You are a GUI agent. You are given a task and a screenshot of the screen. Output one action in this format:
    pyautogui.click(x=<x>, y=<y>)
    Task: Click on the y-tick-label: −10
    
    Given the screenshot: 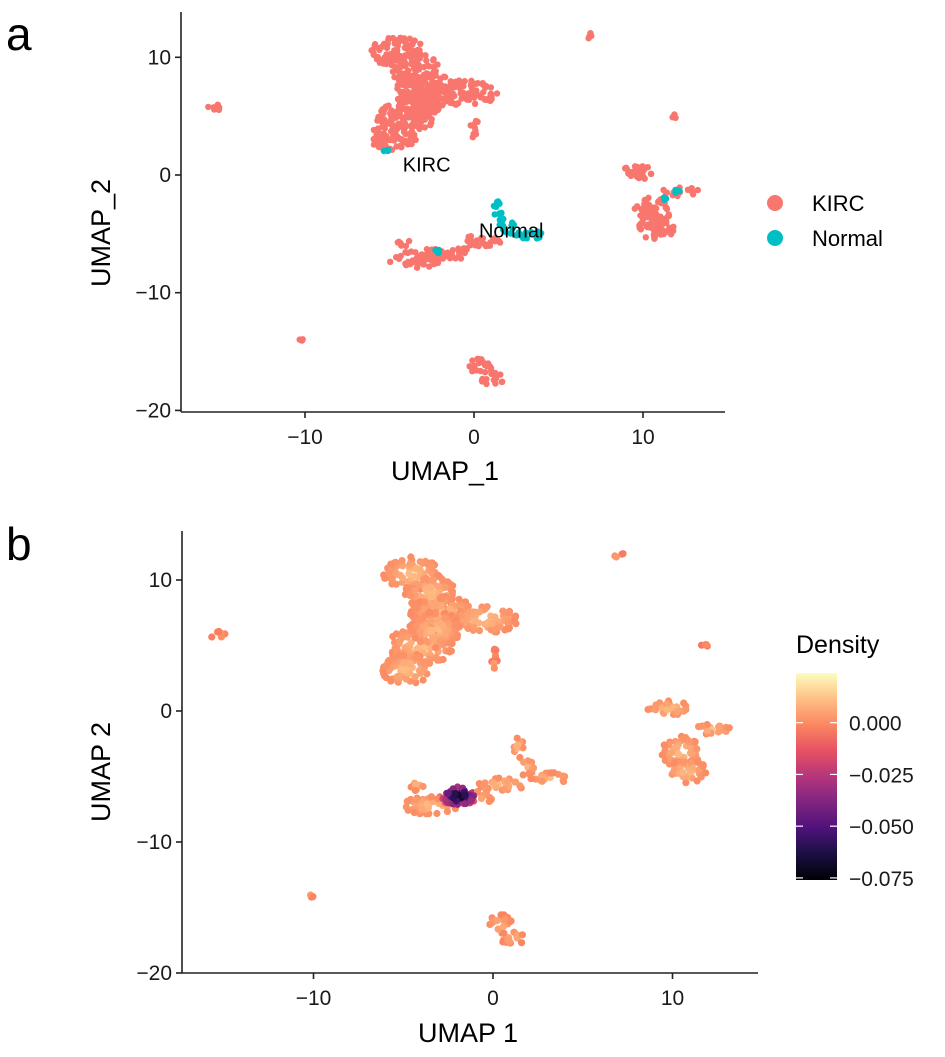 What is the action you would take?
    pyautogui.click(x=154, y=842)
    